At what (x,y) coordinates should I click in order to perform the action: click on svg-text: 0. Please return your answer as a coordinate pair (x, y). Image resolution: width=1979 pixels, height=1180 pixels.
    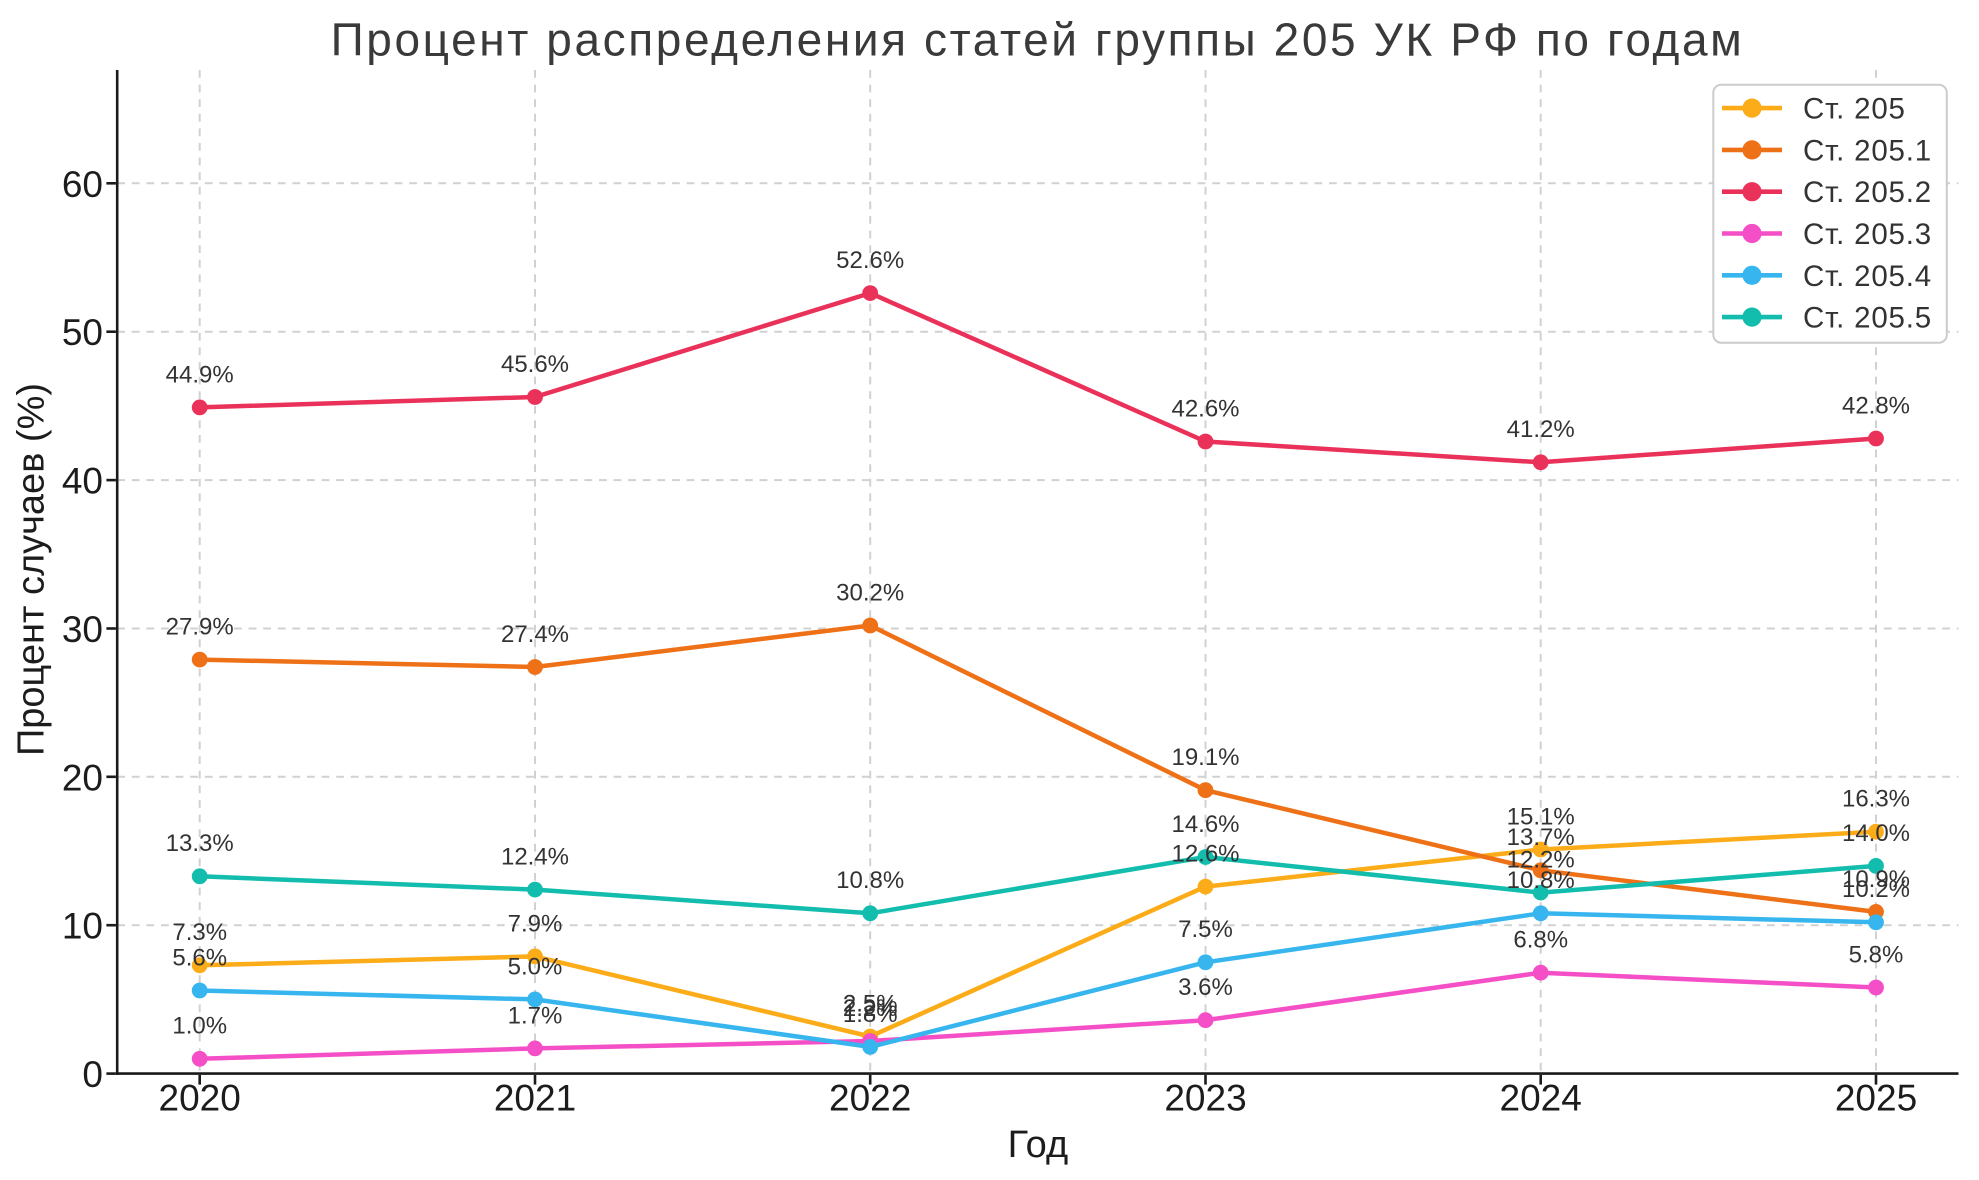
    Looking at the image, I should click on (92, 1074).